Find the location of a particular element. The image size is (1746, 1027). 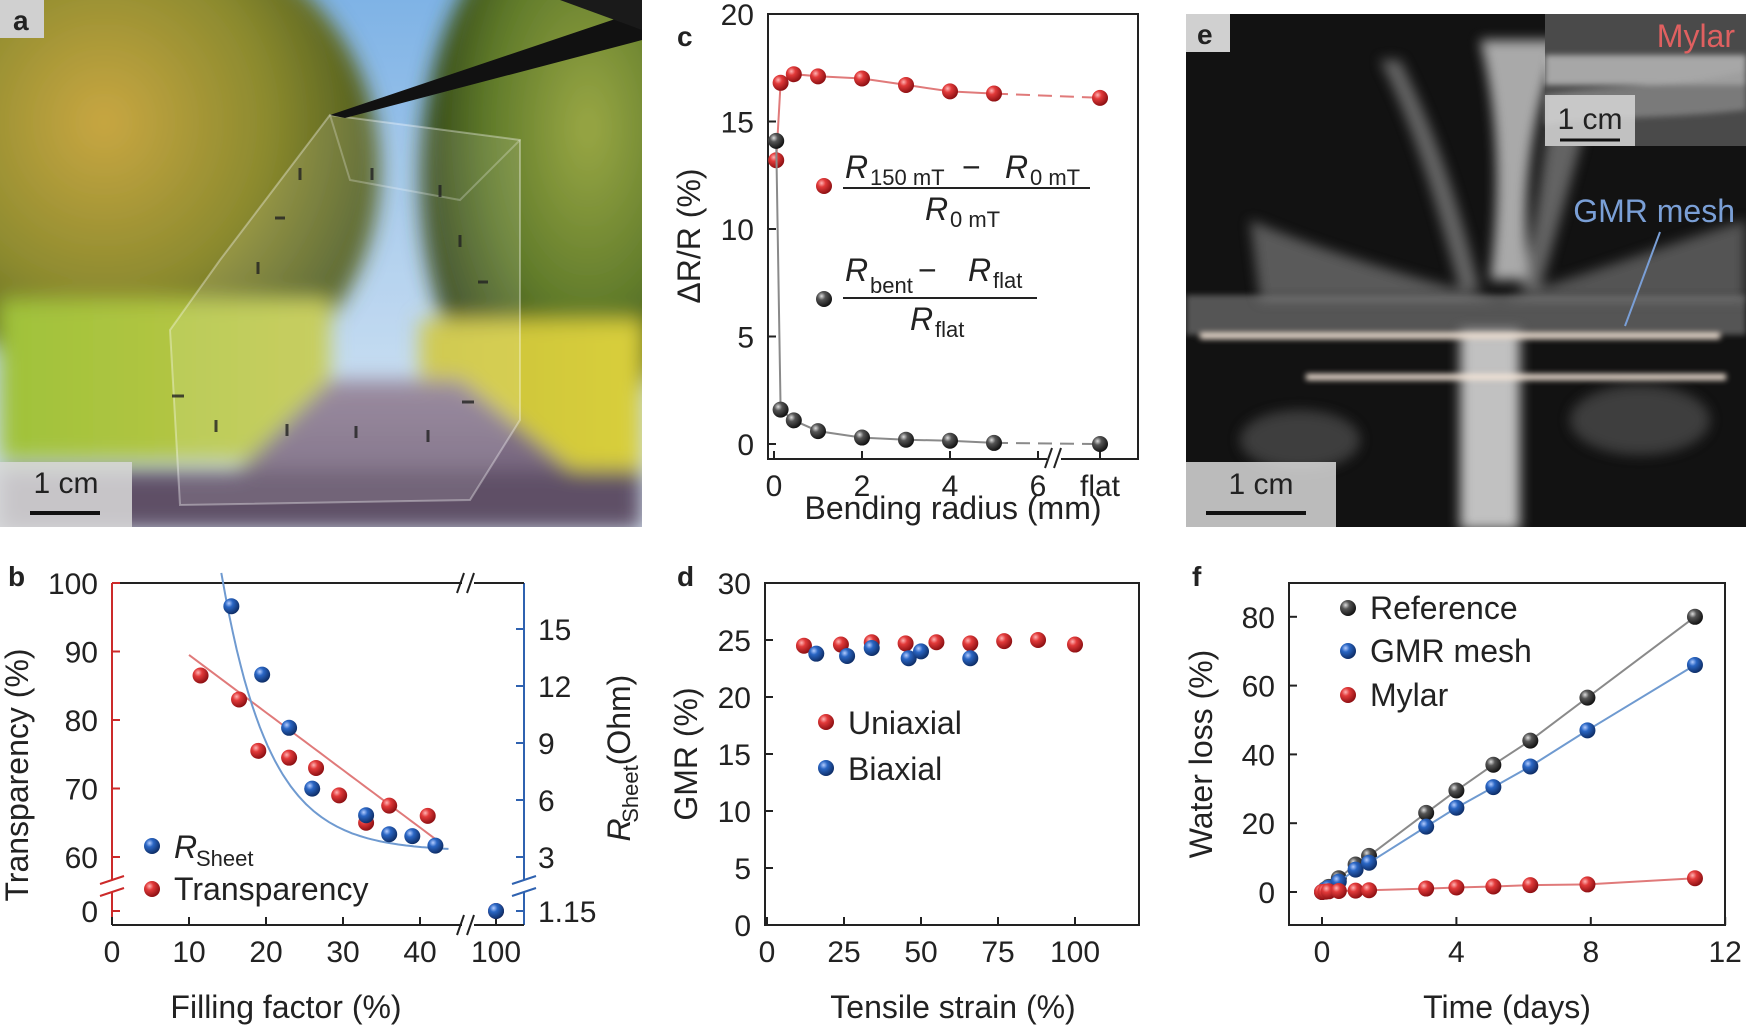

panel-label-a: a is located at coordinates (21, 20).